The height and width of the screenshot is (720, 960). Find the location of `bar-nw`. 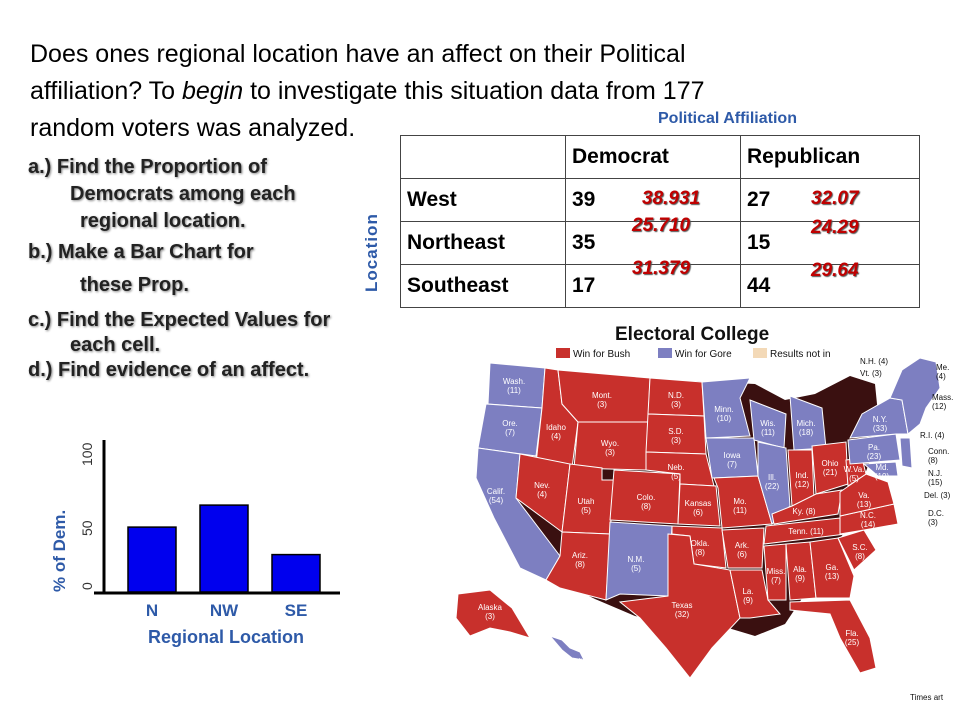

bar-nw is located at coordinates (224, 548).